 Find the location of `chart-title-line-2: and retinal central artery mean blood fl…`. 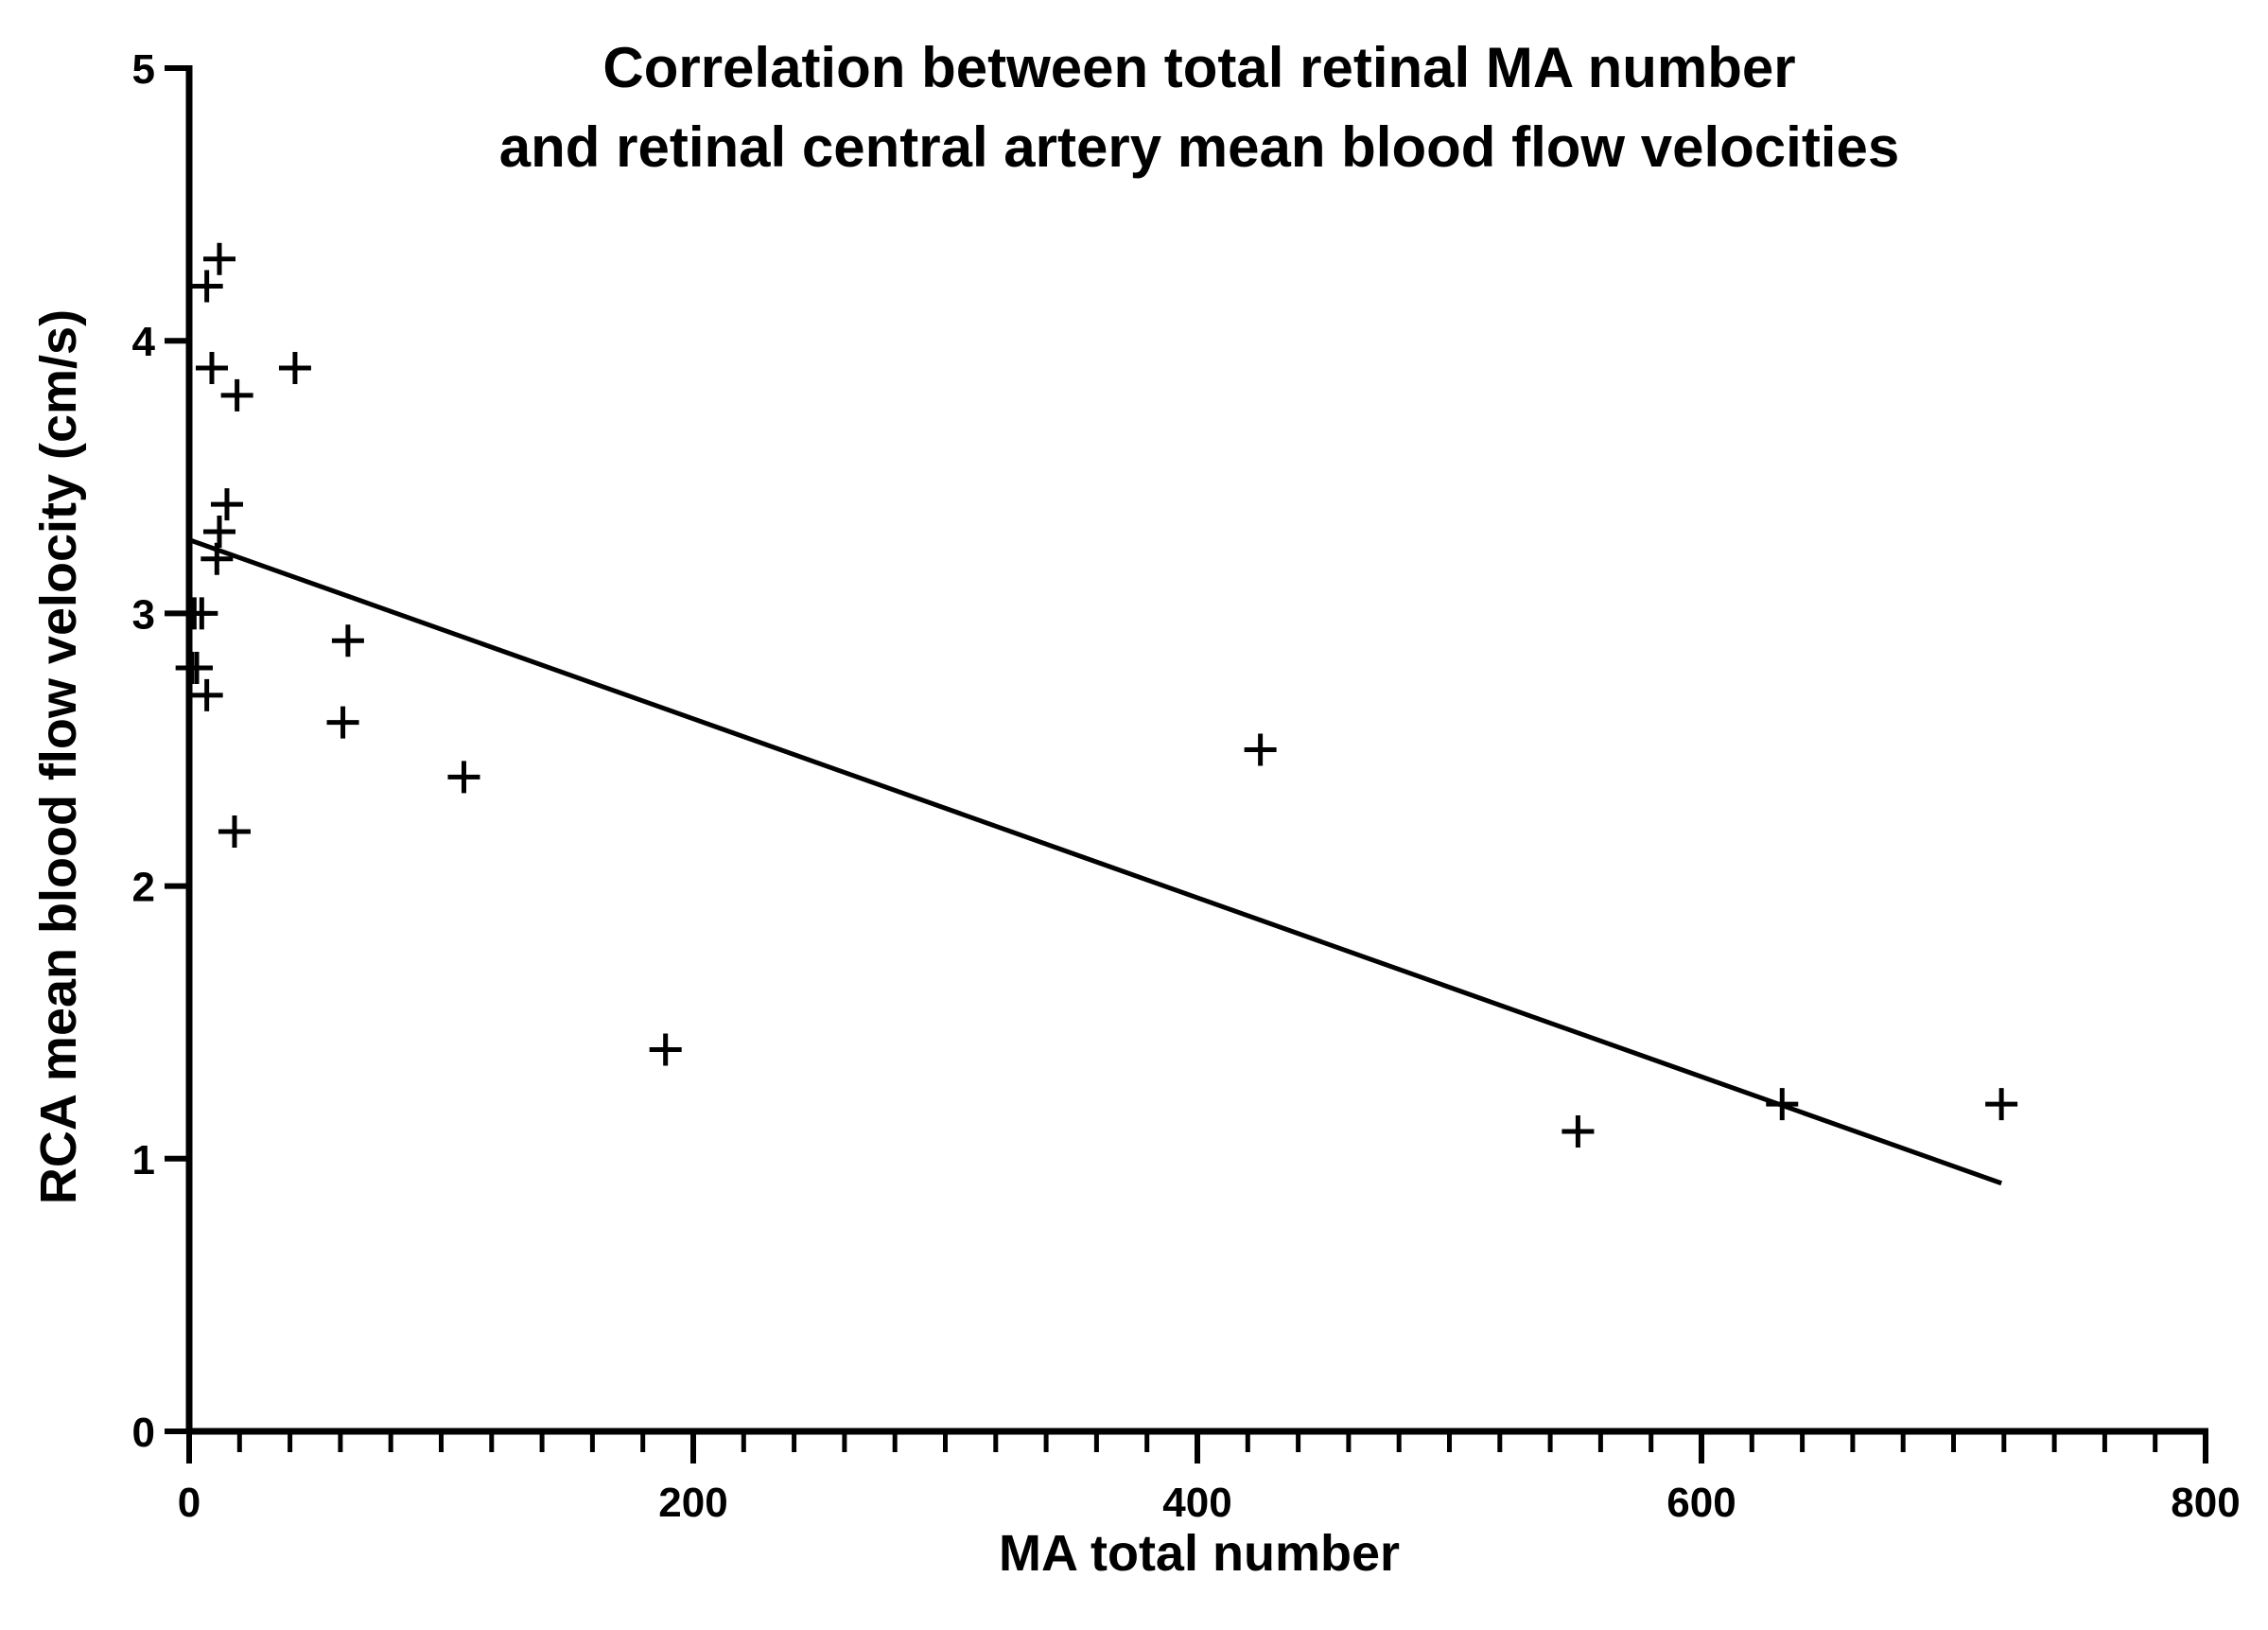

chart-title-line-2: and retinal central artery mean blood fl… is located at coordinates (1199, 147).